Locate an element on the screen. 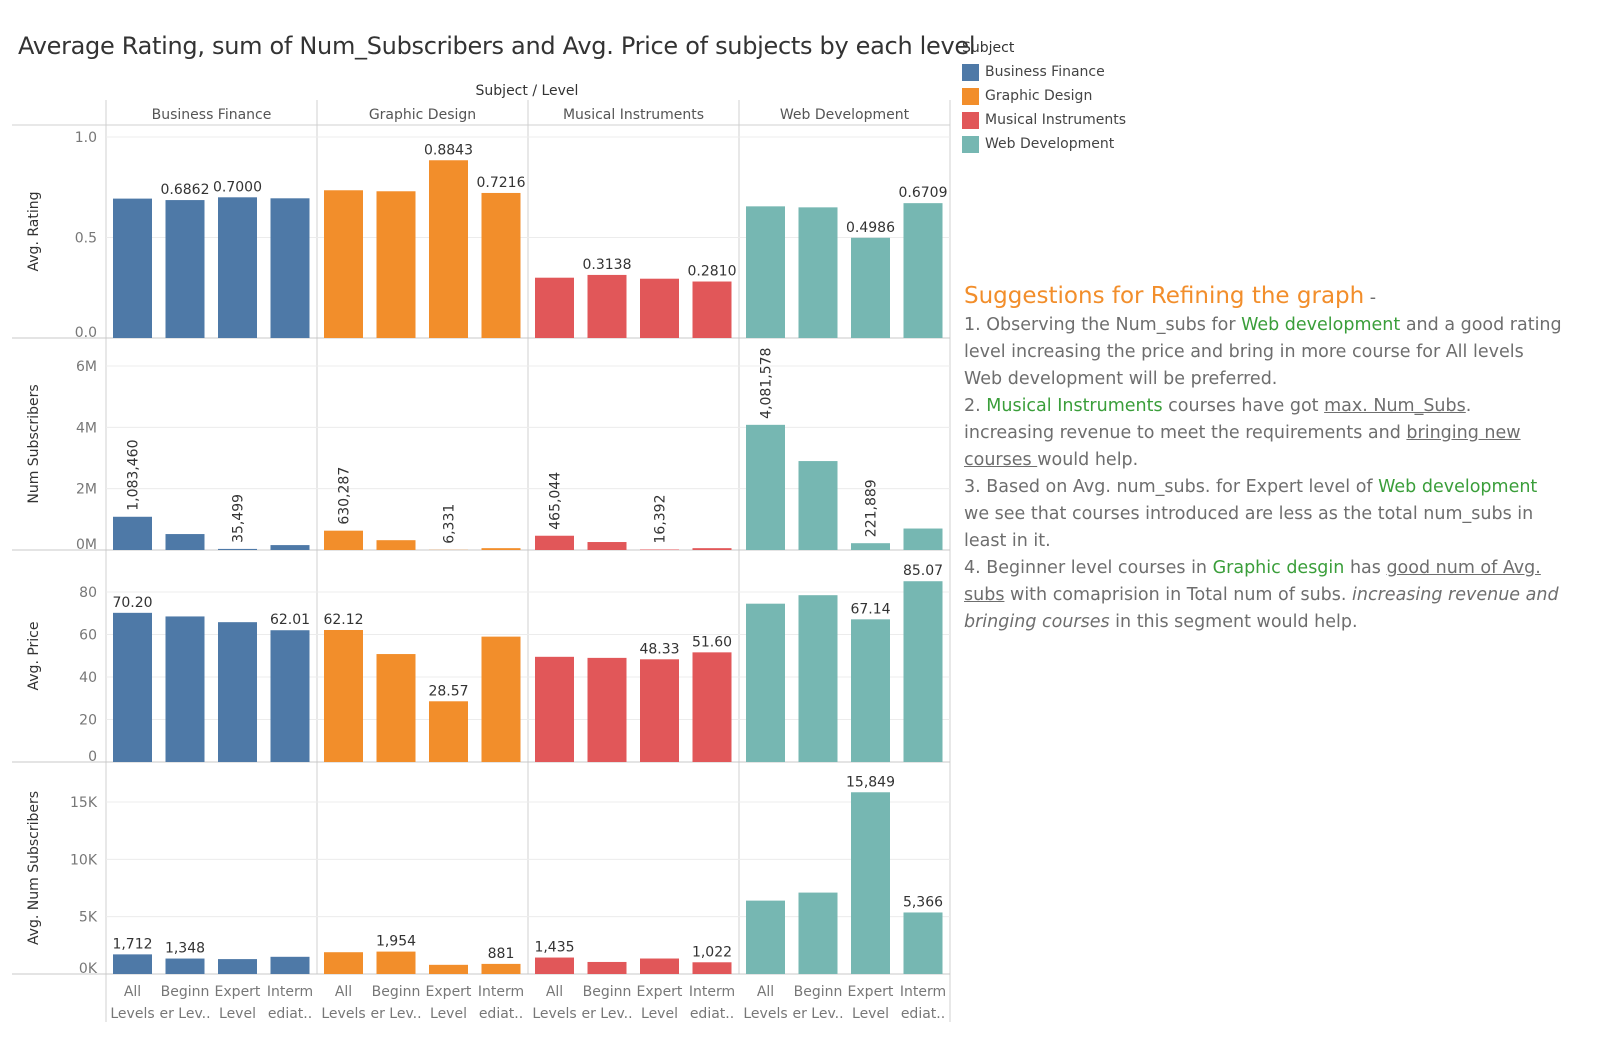  note-underline: bringing new courses is located at coordinates (1242, 446).